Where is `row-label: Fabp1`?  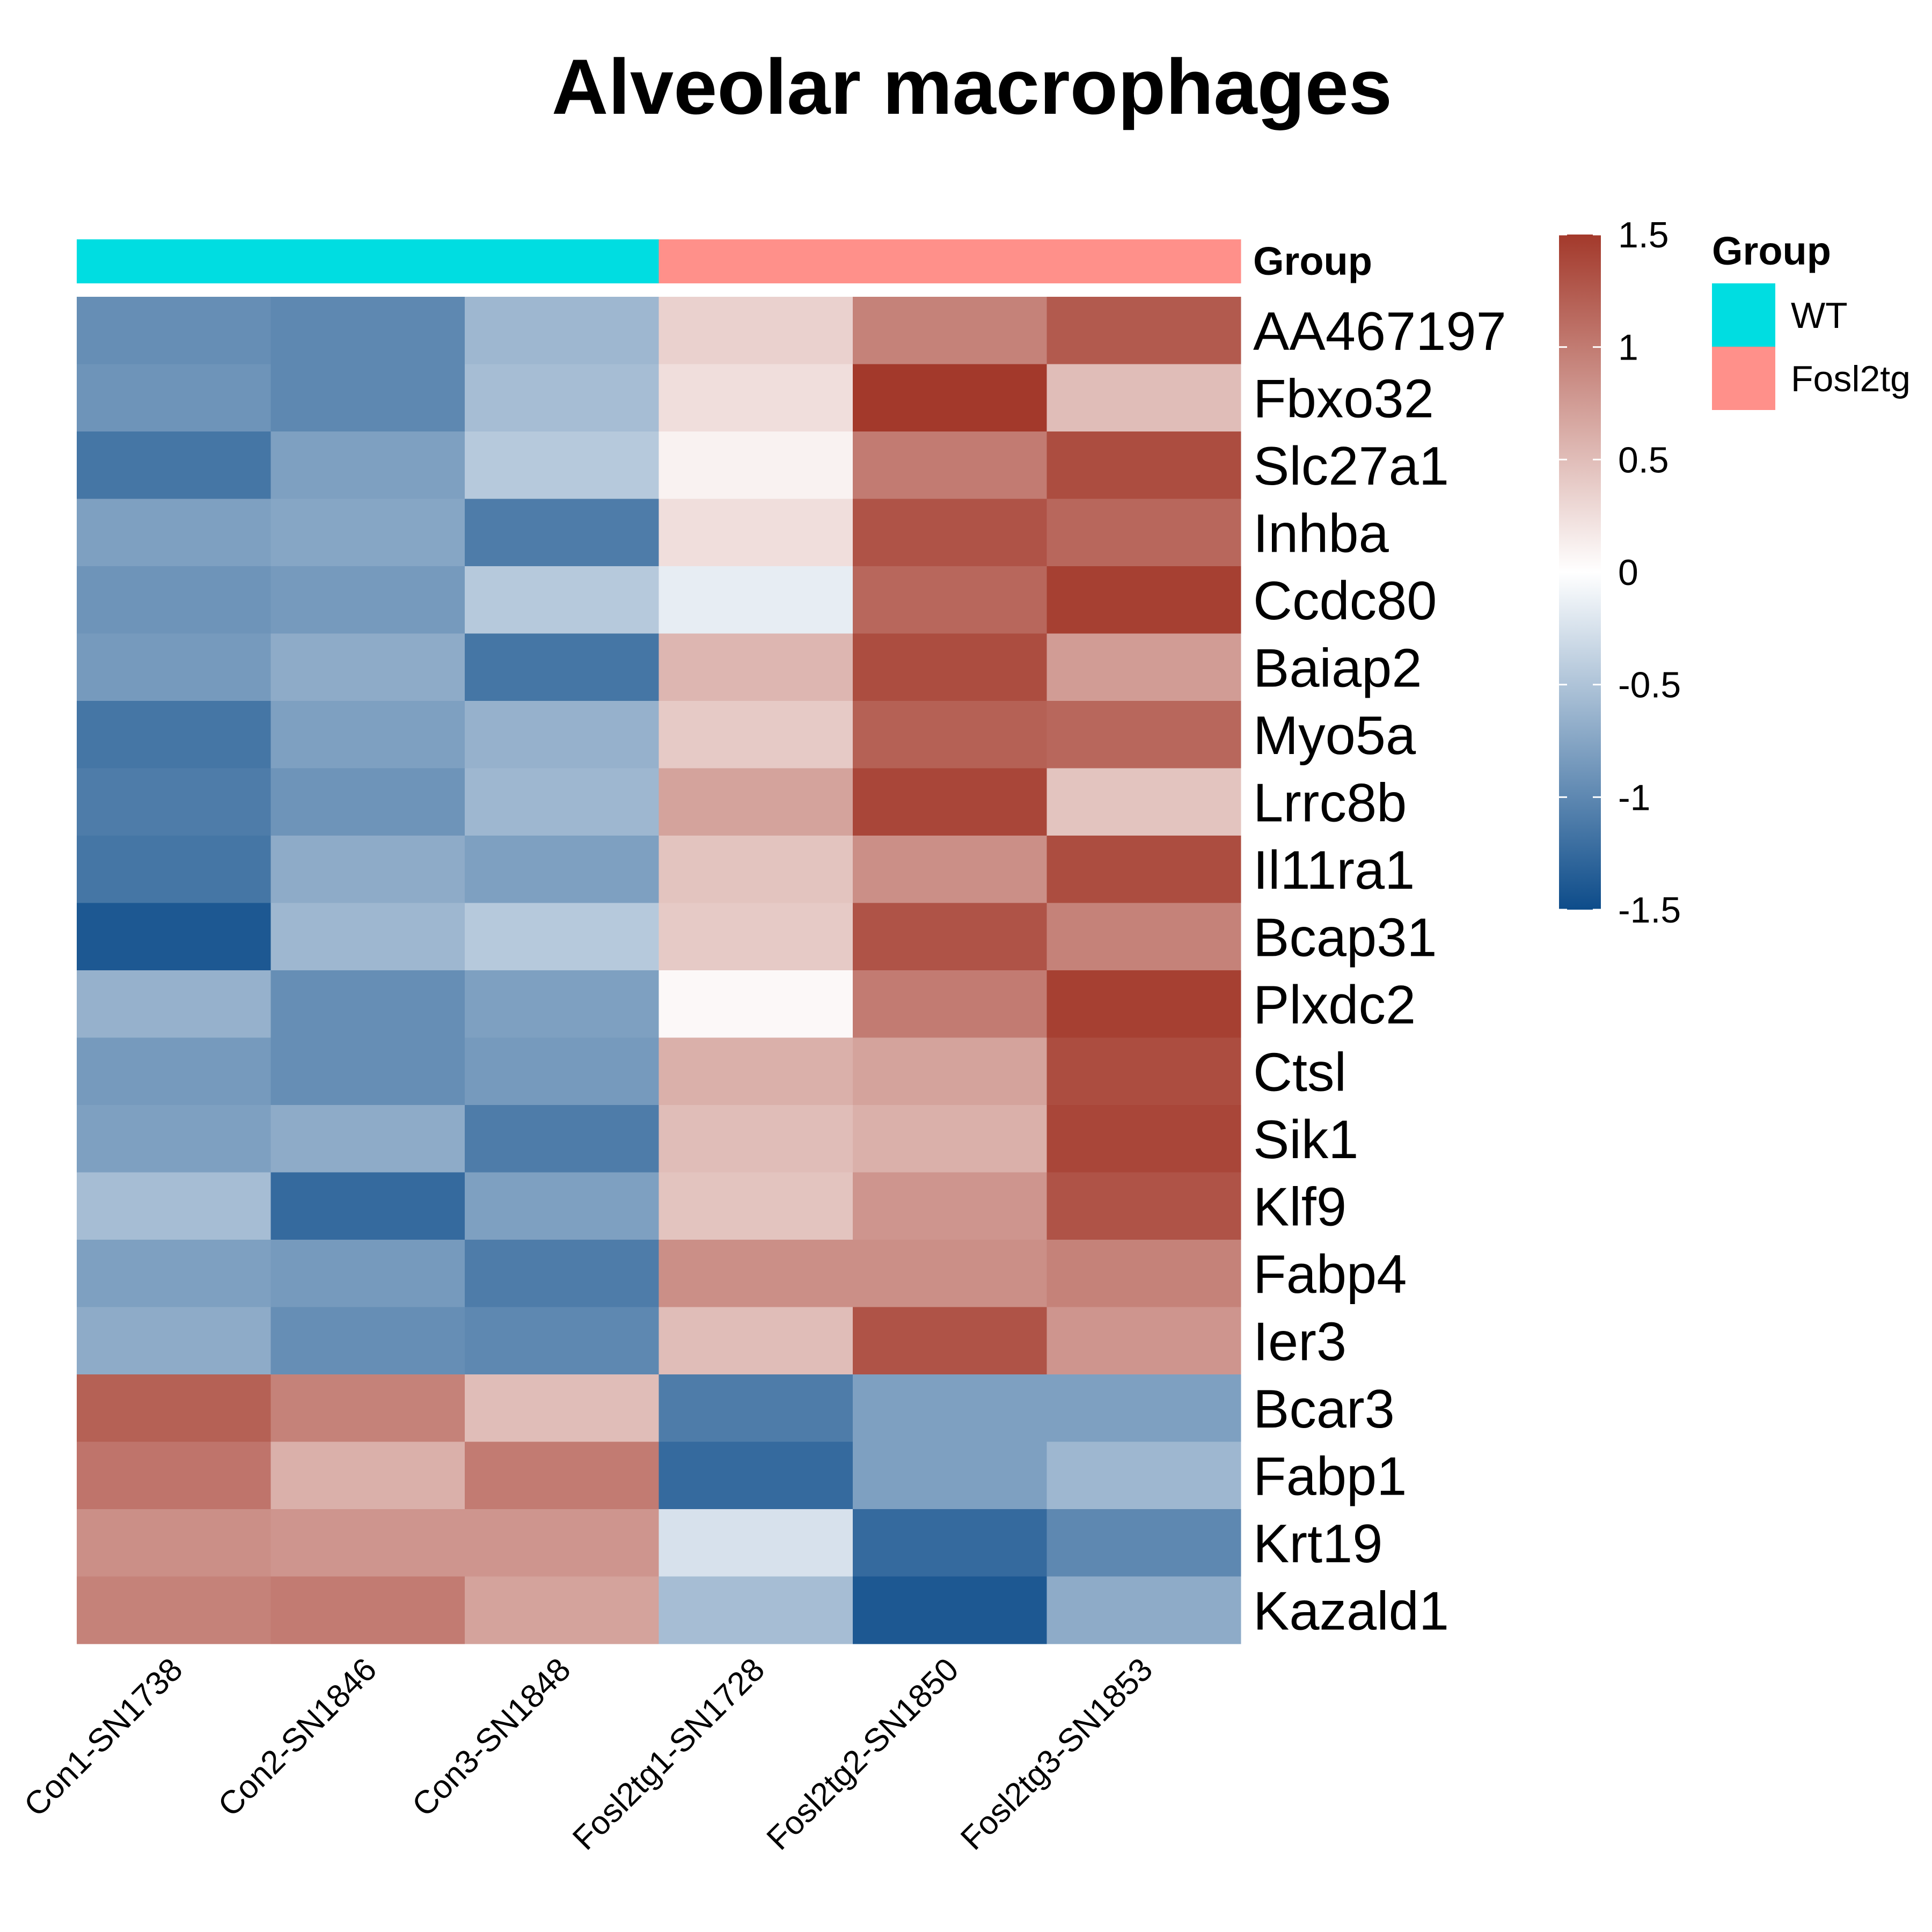 row-label: Fabp1 is located at coordinates (1330, 1476).